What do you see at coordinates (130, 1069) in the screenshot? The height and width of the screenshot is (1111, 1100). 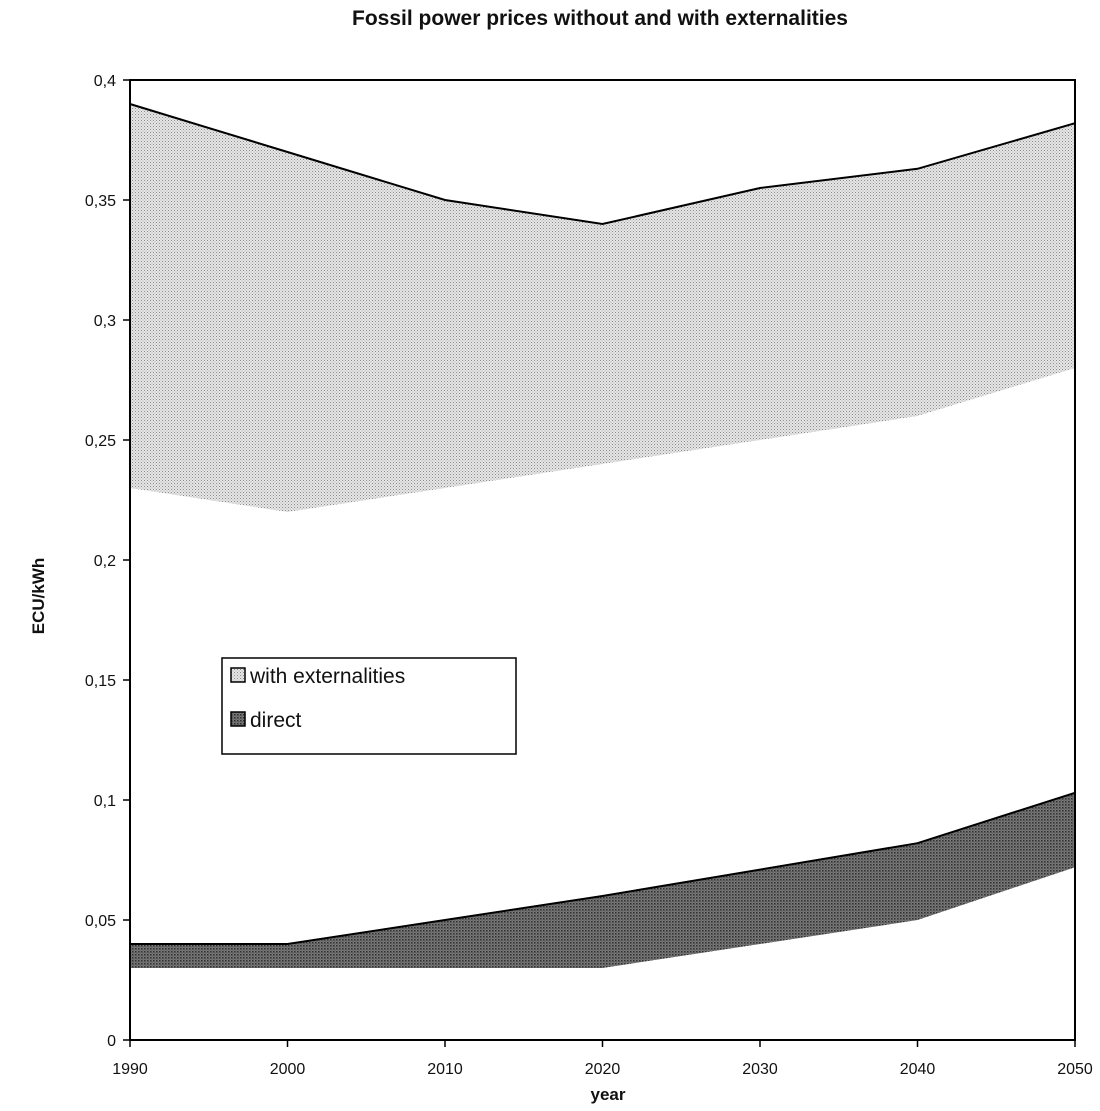 I see `x-tick-label: 1990` at bounding box center [130, 1069].